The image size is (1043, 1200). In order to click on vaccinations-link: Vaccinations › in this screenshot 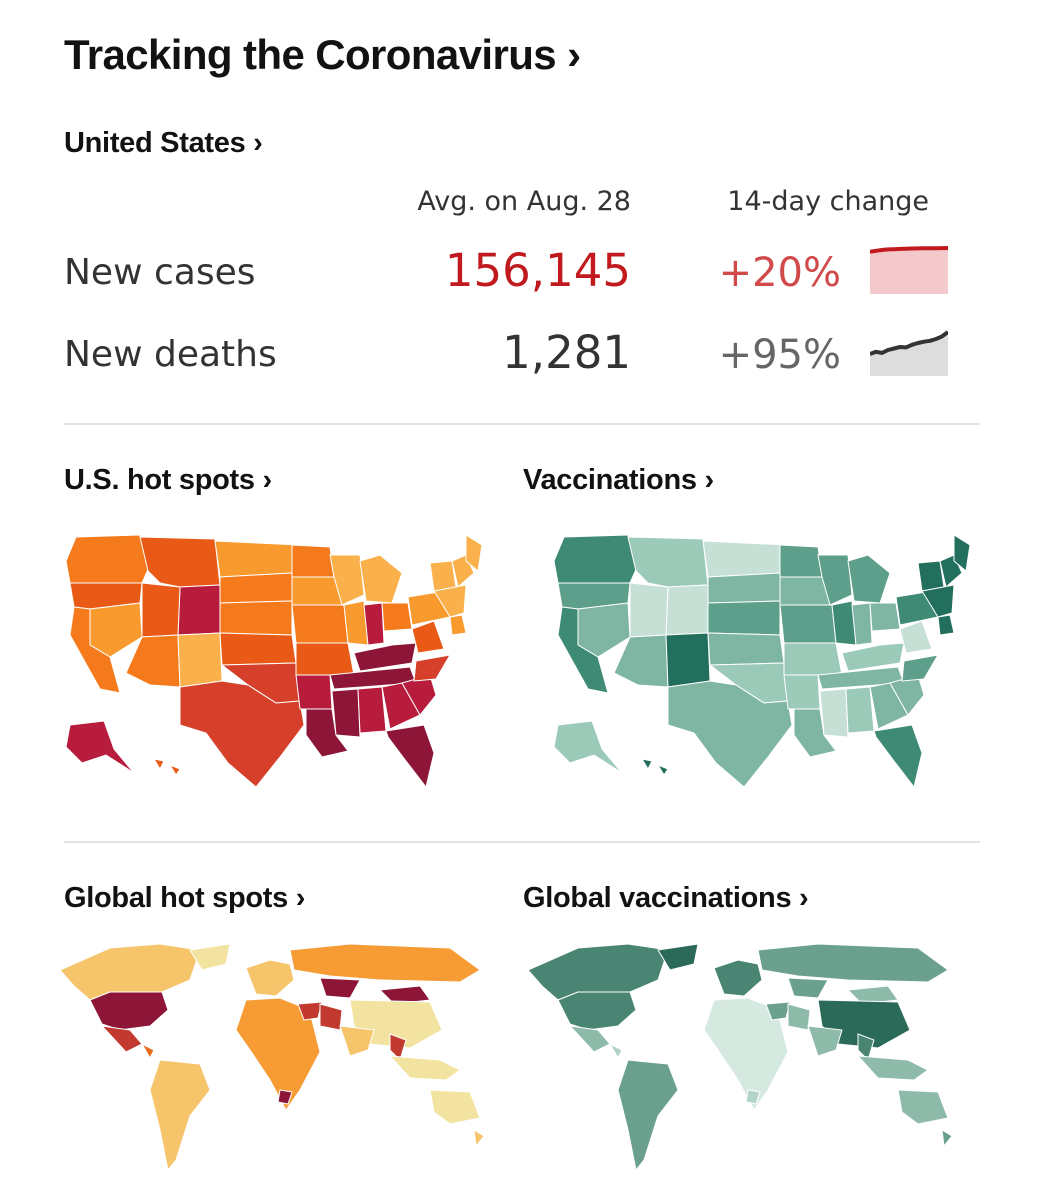, I will do `click(618, 480)`.